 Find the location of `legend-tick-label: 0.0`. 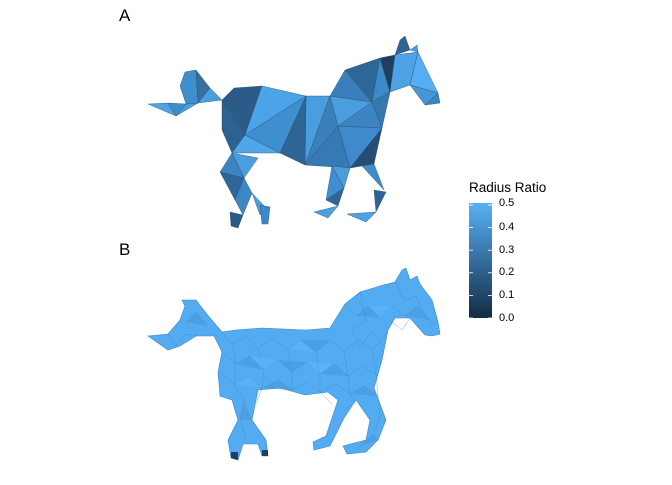

legend-tick-label: 0.0 is located at coordinates (507, 318).